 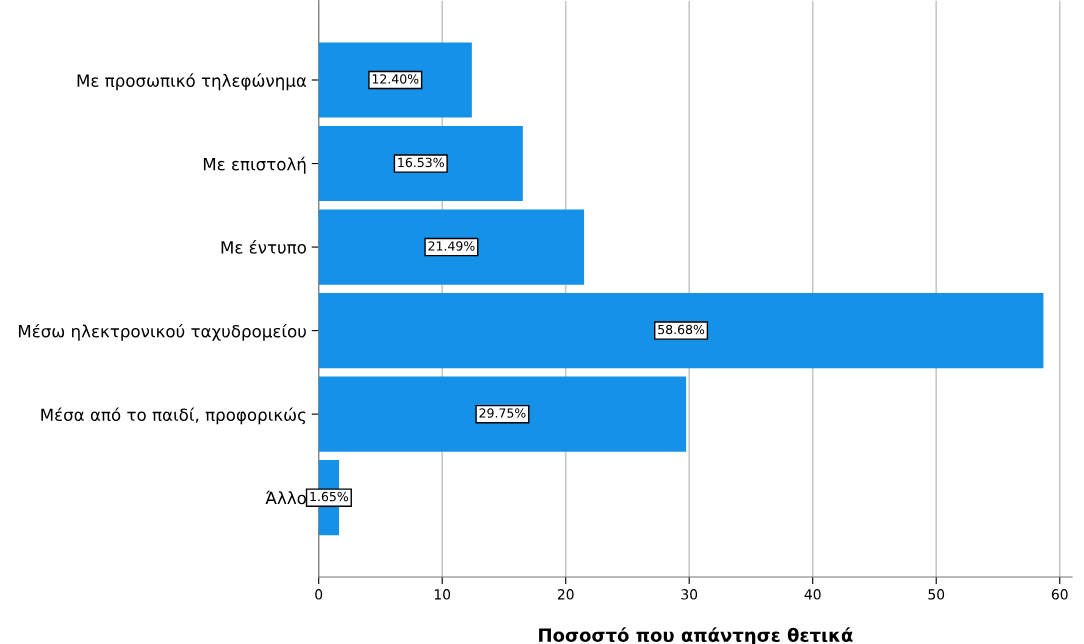 What do you see at coordinates (173, 416) in the screenshot?
I see `y-tick-label: Μέσα από το παιδί, προφορικώς` at bounding box center [173, 416].